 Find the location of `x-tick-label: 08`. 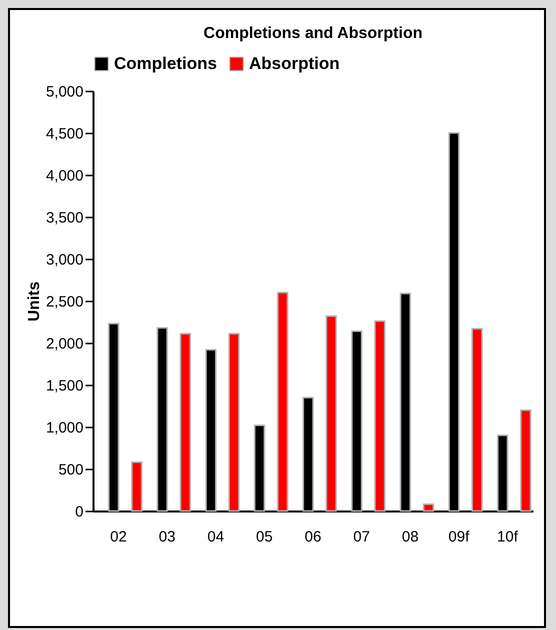

x-tick-label: 08 is located at coordinates (410, 537).